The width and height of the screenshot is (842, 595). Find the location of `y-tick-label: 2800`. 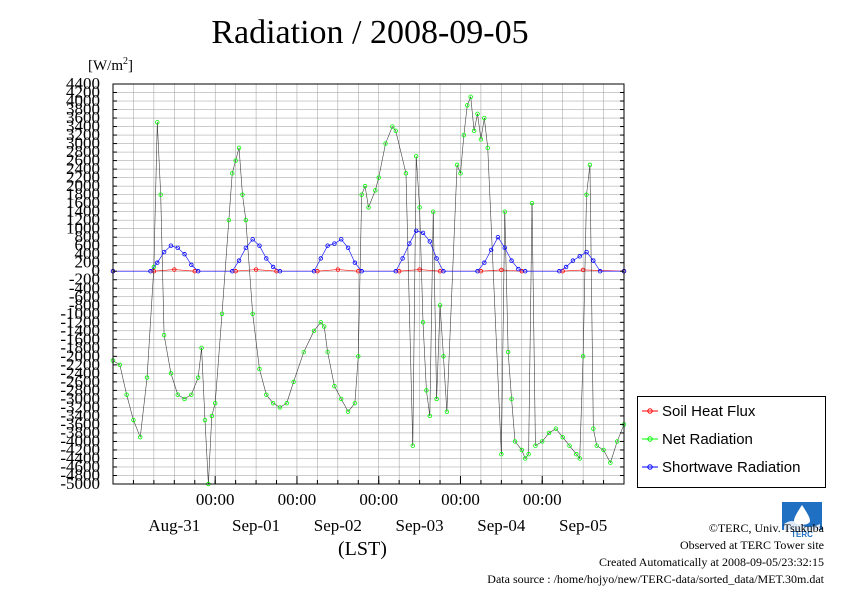

y-tick-label: 2800 is located at coordinates (83, 151).